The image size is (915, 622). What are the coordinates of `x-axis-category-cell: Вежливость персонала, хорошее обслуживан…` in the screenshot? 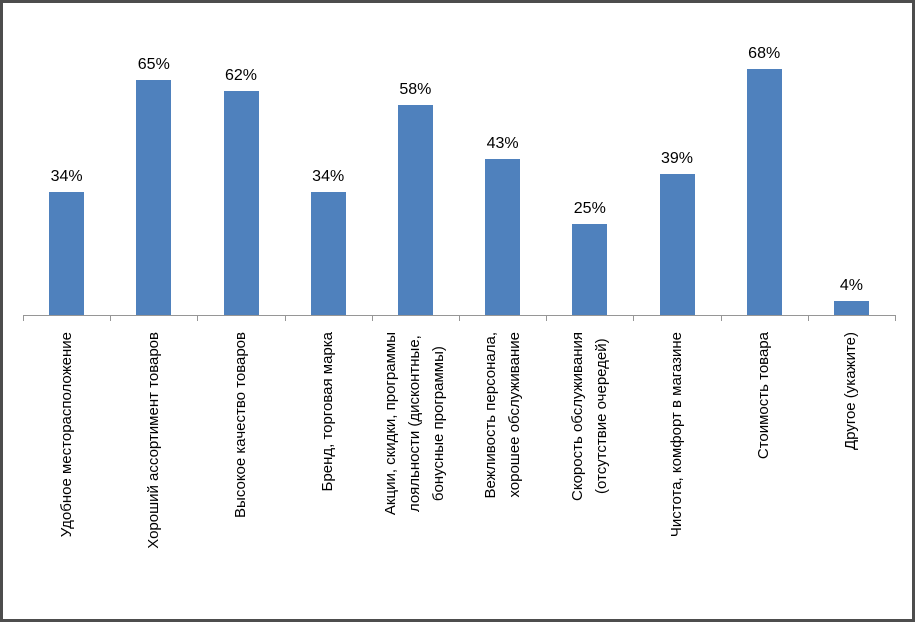 It's located at (502, 432).